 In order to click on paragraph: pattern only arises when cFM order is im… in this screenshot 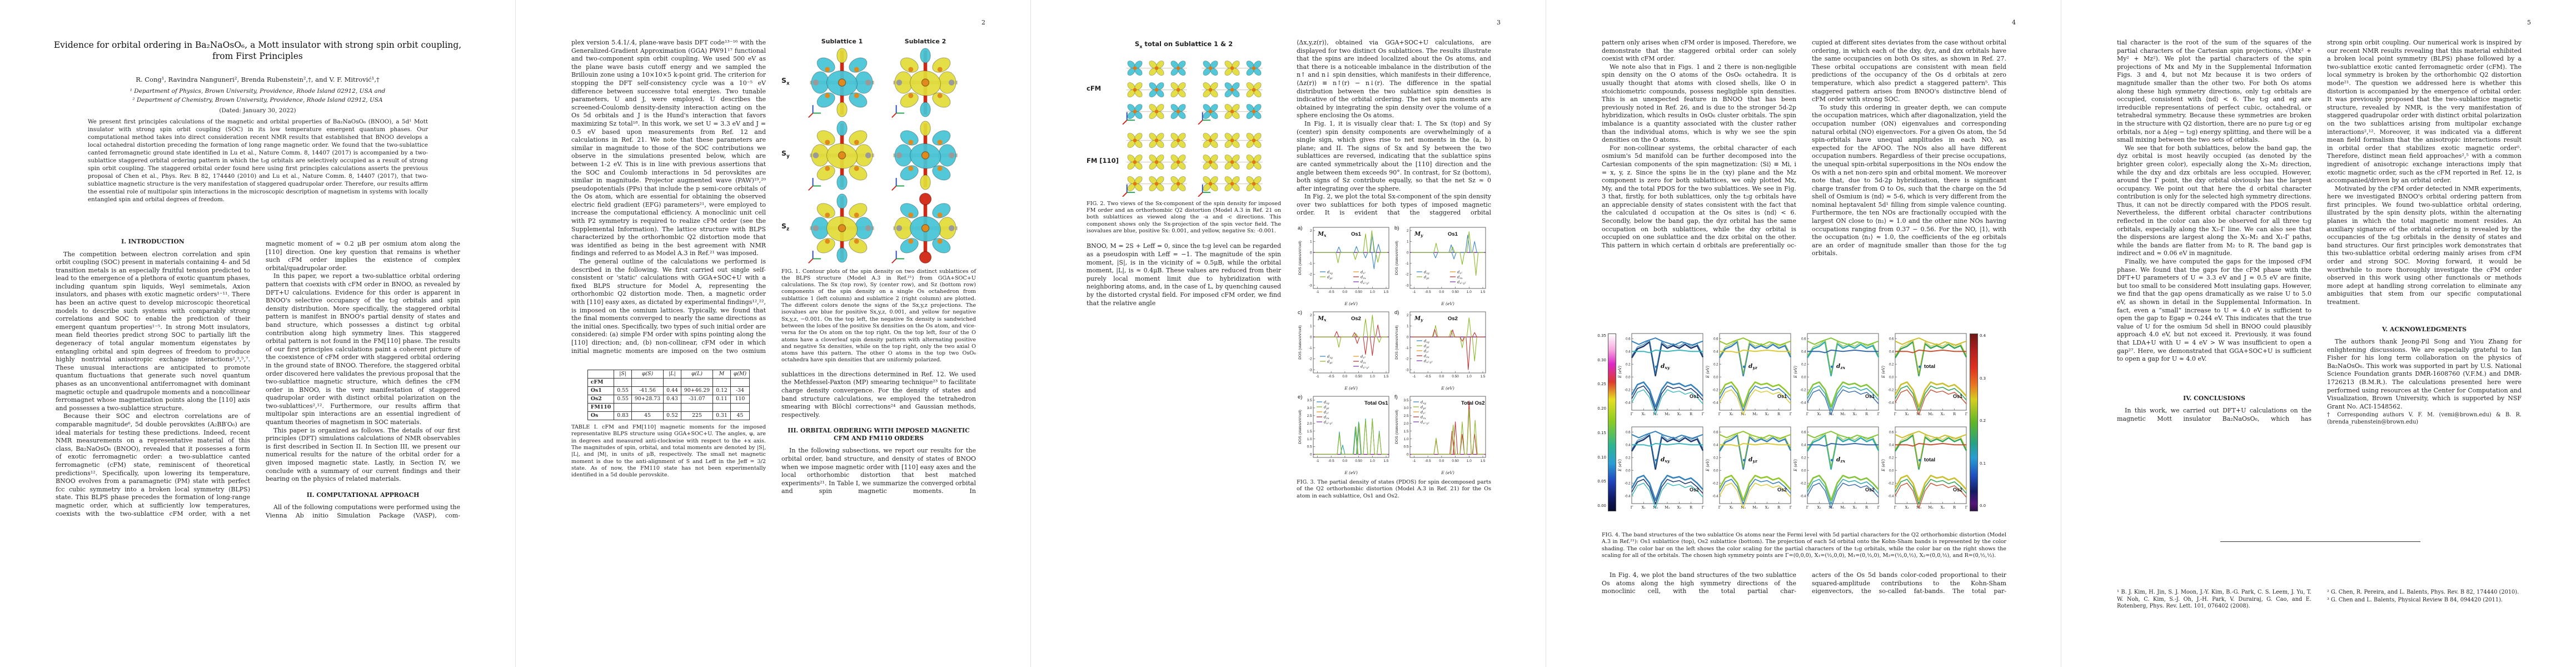, I will do `click(1699, 51)`.